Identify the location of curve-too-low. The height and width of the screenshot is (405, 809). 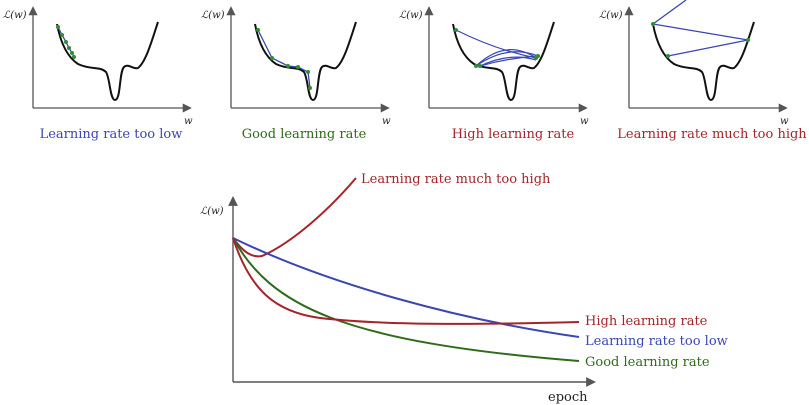
(406, 287).